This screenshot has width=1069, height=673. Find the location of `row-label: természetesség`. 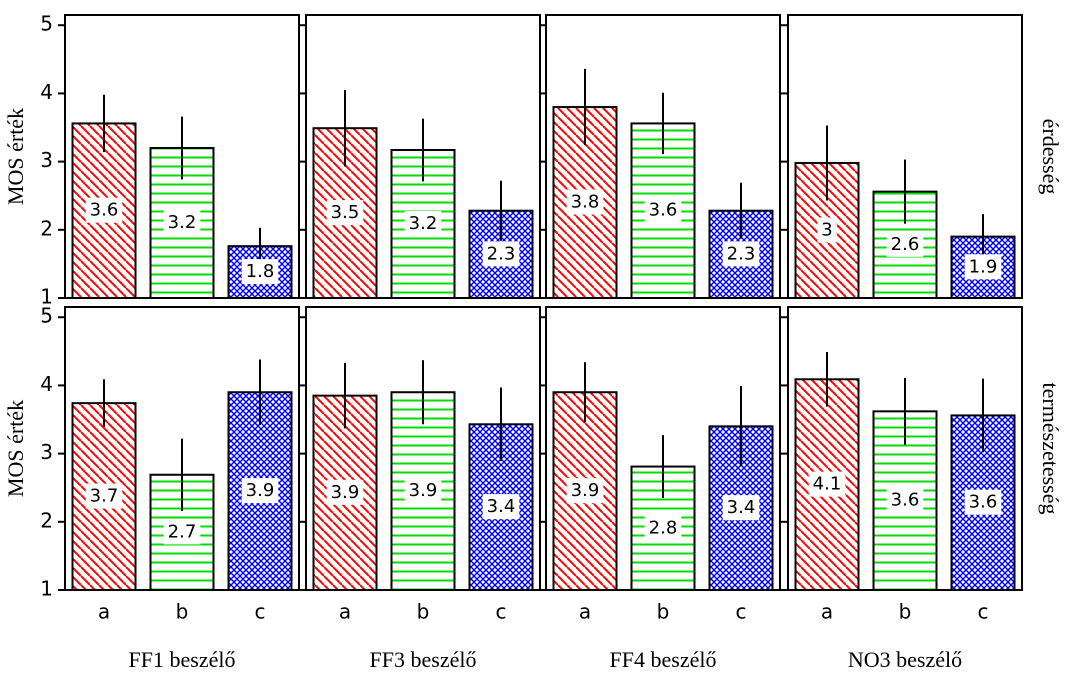

row-label: természetesség is located at coordinates (1050, 449).